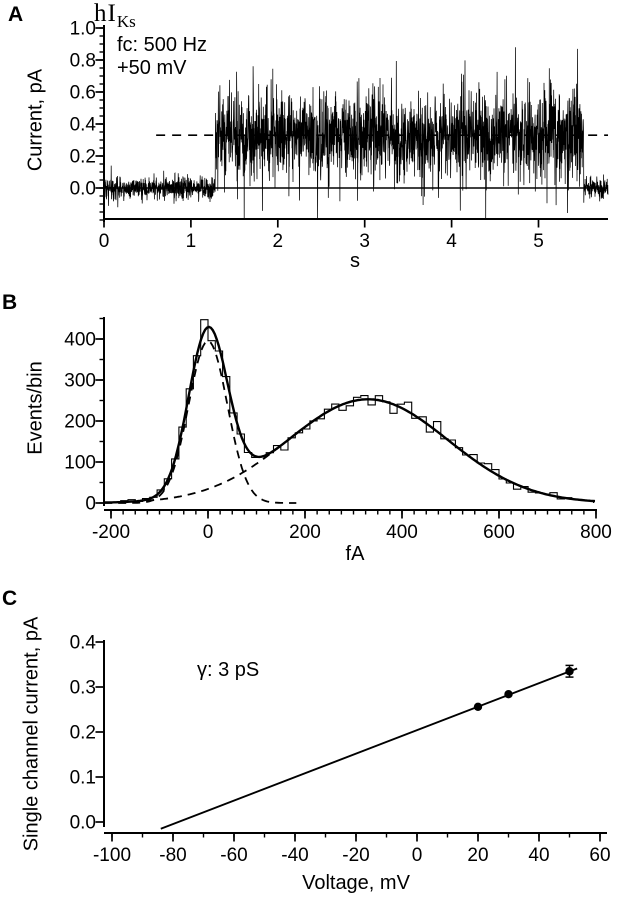 The width and height of the screenshot is (617, 899). Describe the element at coordinates (477, 855) in the screenshot. I see `x-tick-label: 20` at that location.